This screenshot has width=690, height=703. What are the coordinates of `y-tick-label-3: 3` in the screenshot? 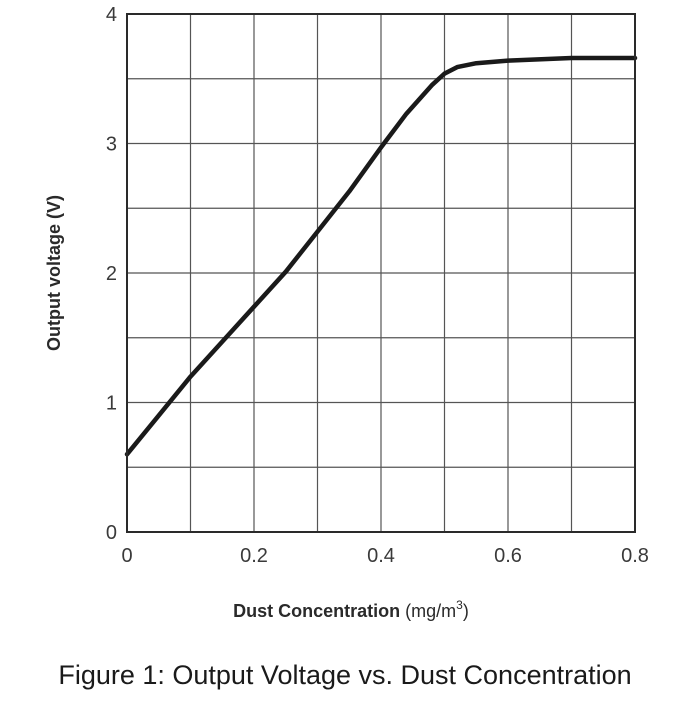 It's located at (111, 145).